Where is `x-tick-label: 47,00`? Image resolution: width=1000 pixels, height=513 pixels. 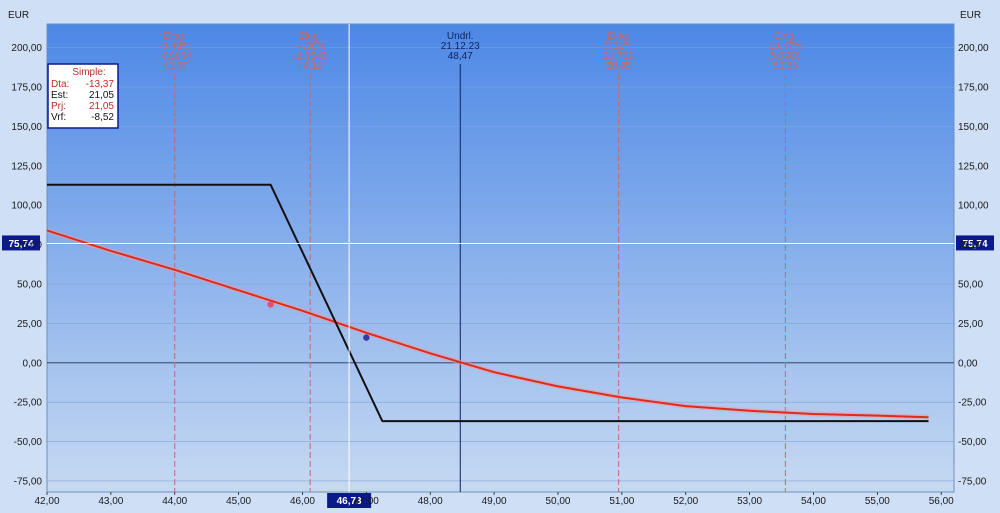 x-tick-label: 47,00 is located at coordinates (366, 501).